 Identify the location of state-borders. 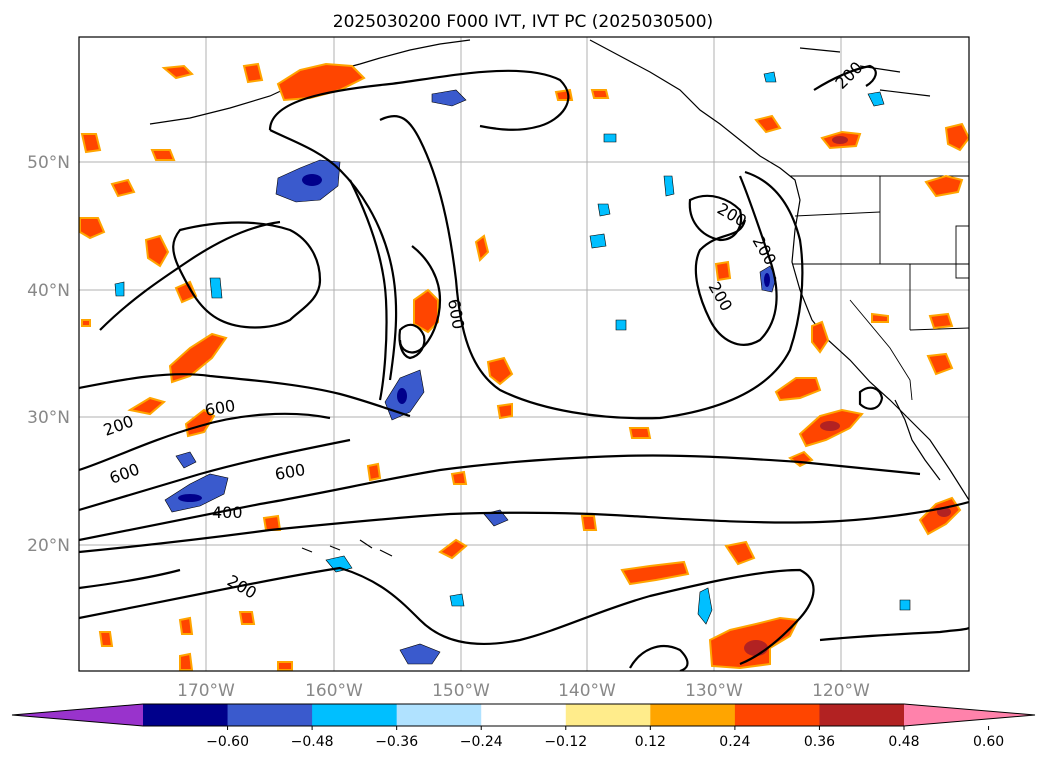
(879, 288).